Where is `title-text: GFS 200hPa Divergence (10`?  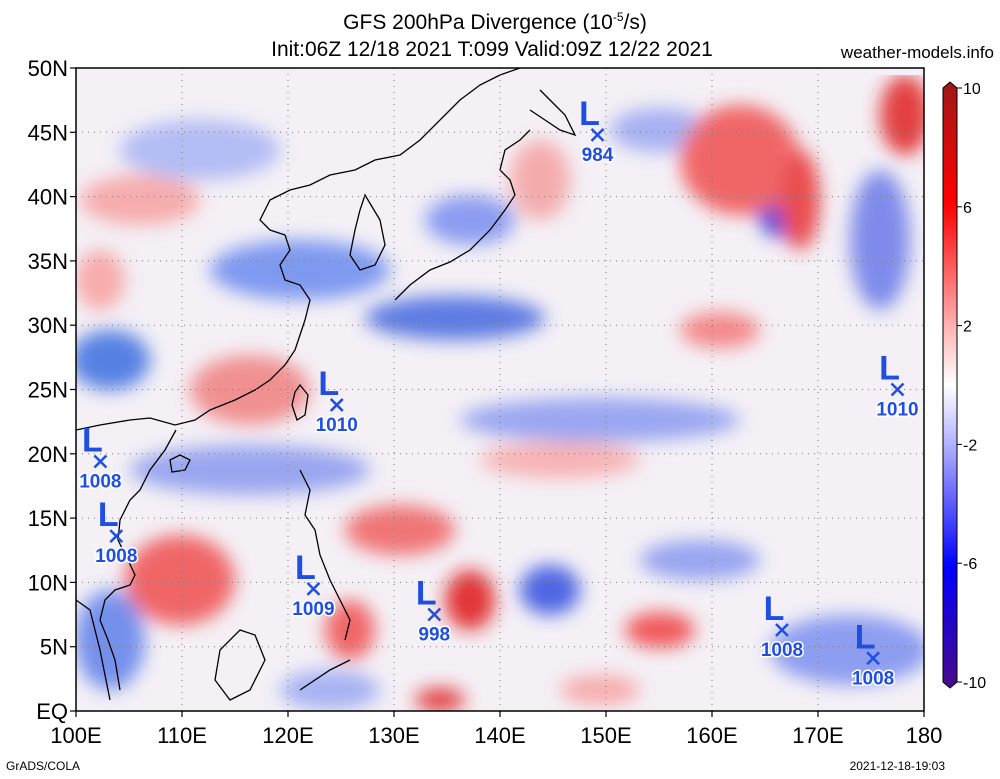
title-text: GFS 200hPa Divergence (10 is located at coordinates (478, 22).